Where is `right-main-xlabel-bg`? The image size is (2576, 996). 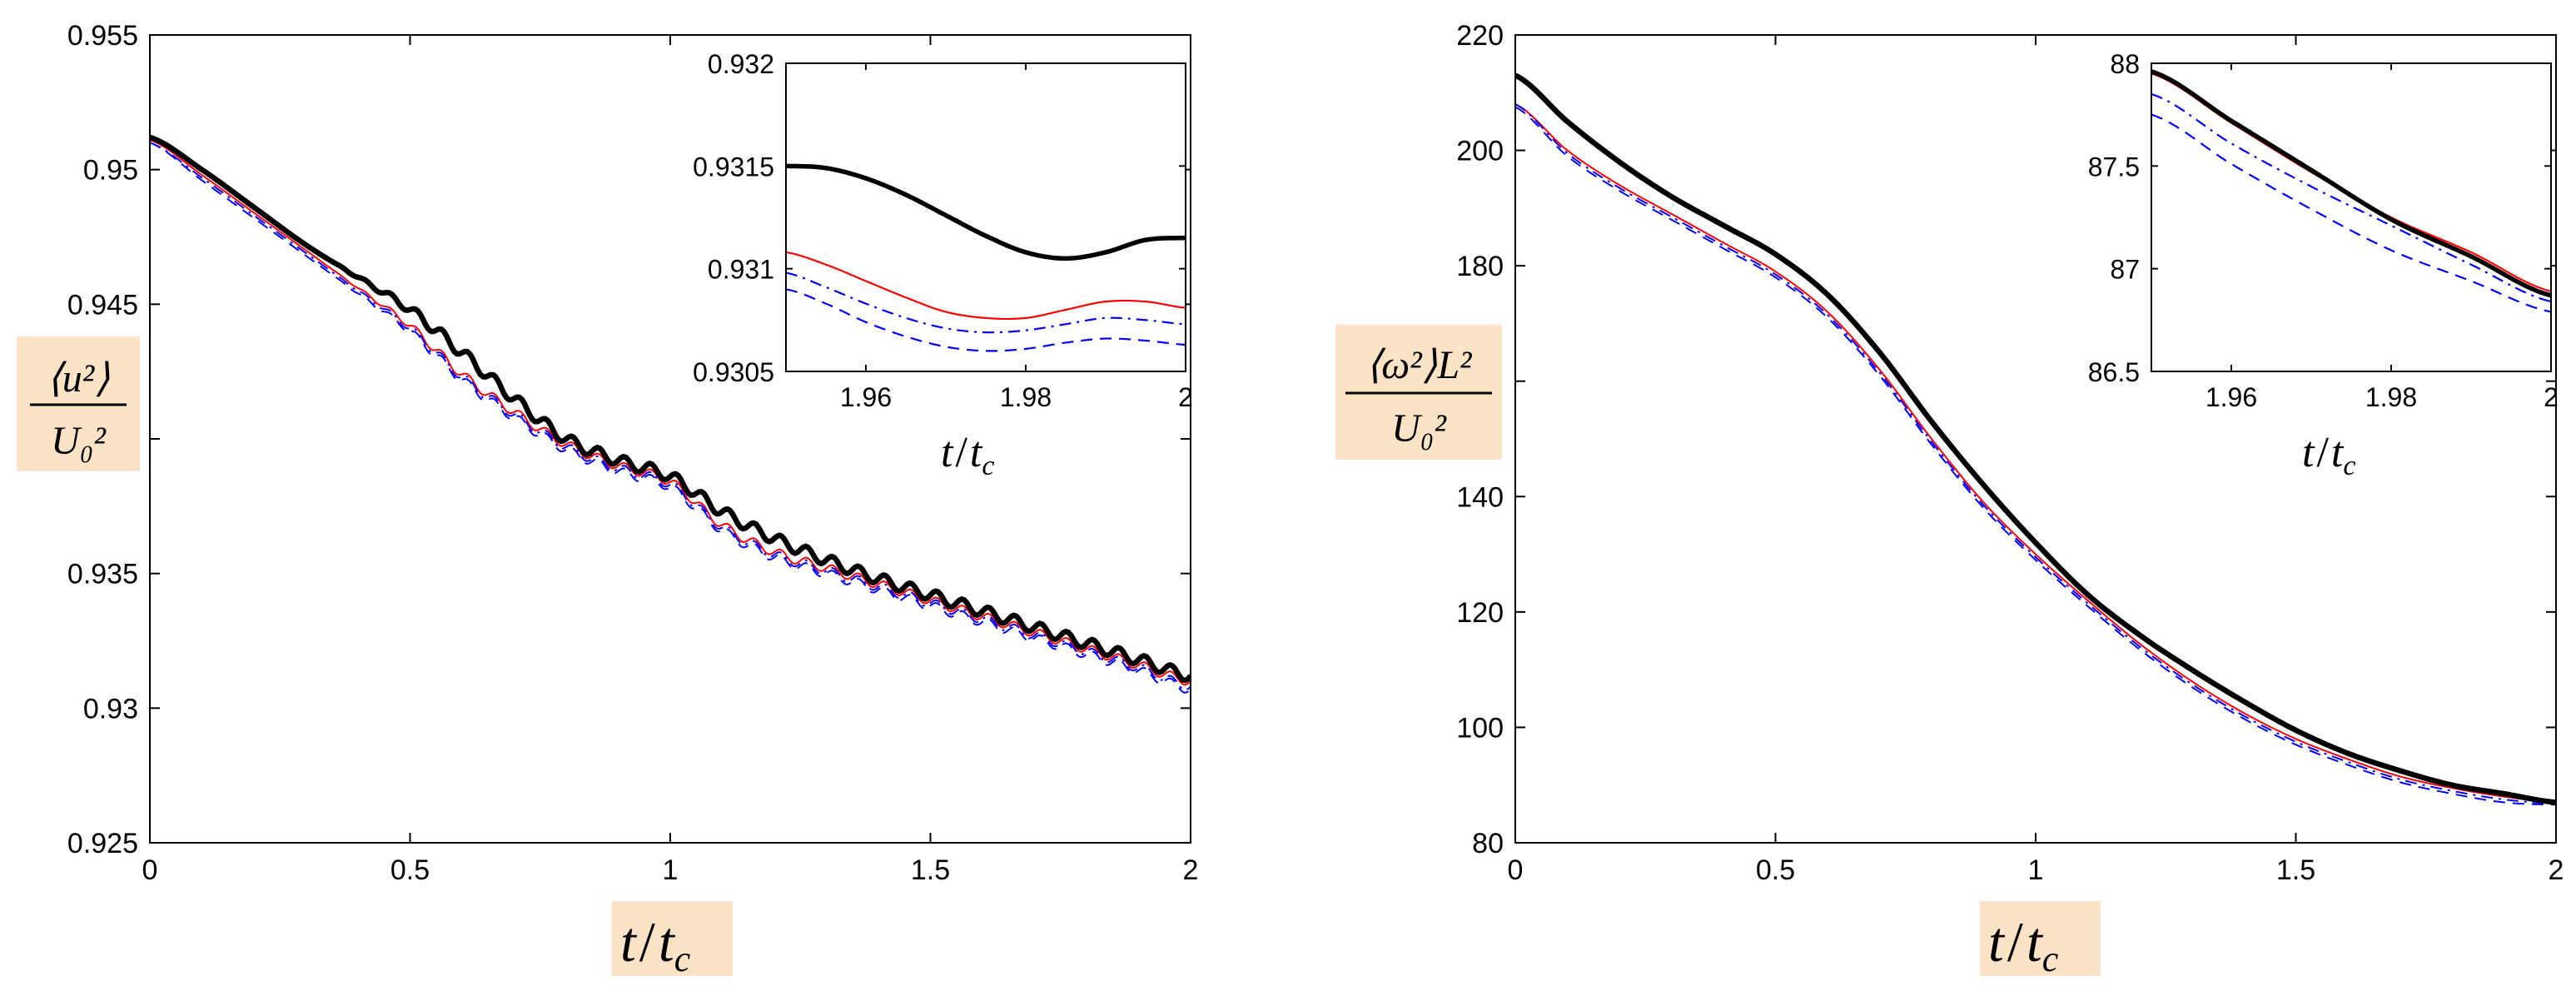
right-main-xlabel-bg is located at coordinates (2040, 938).